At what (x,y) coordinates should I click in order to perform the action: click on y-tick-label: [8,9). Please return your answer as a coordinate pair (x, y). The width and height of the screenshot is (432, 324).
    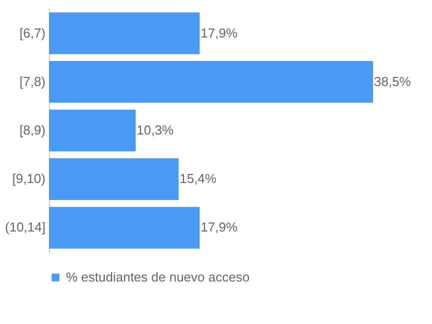
    Looking at the image, I should click on (32, 130).